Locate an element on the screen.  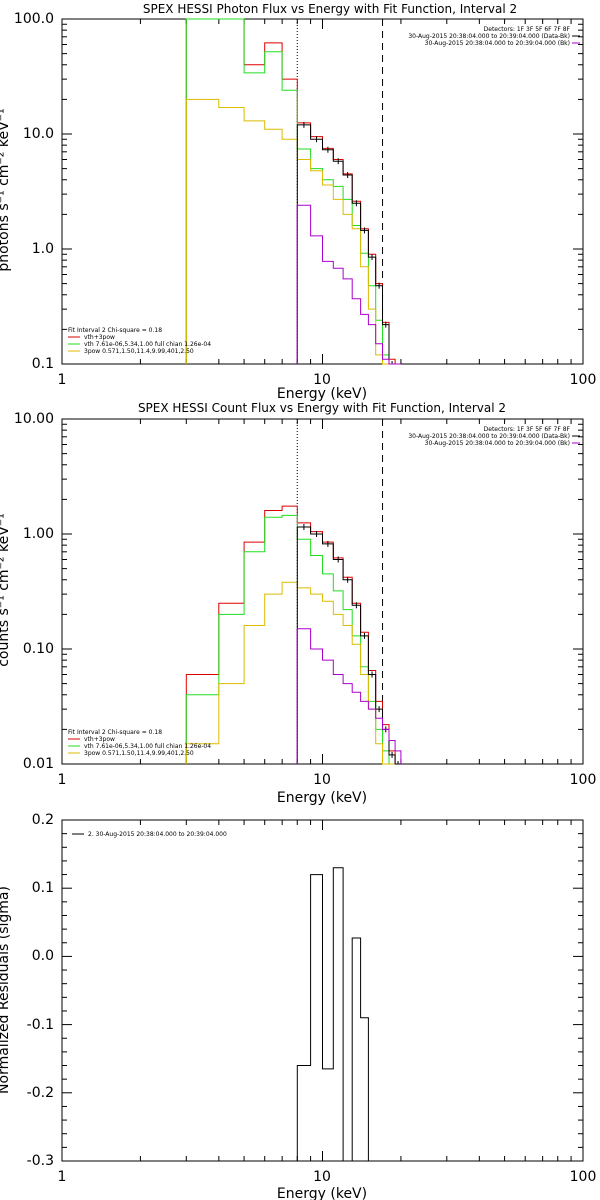
photon-flux-series is located at coordinates (293, 191).